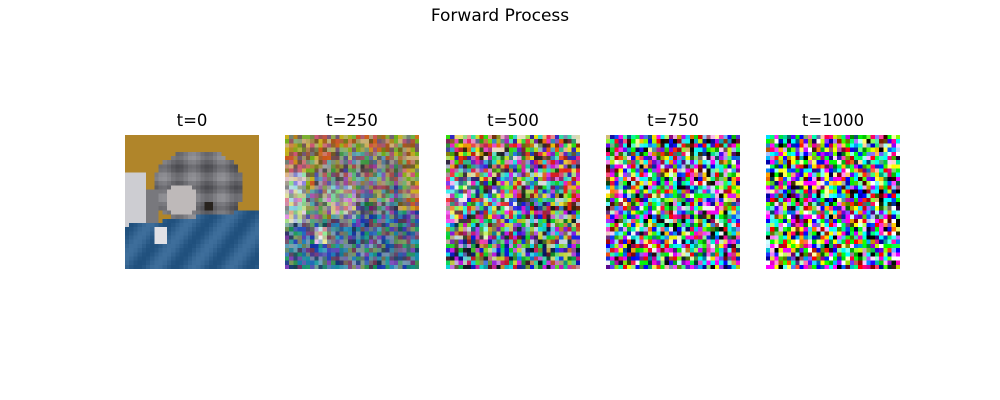  I want to click on panel-title: t=0, so click(192, 120).